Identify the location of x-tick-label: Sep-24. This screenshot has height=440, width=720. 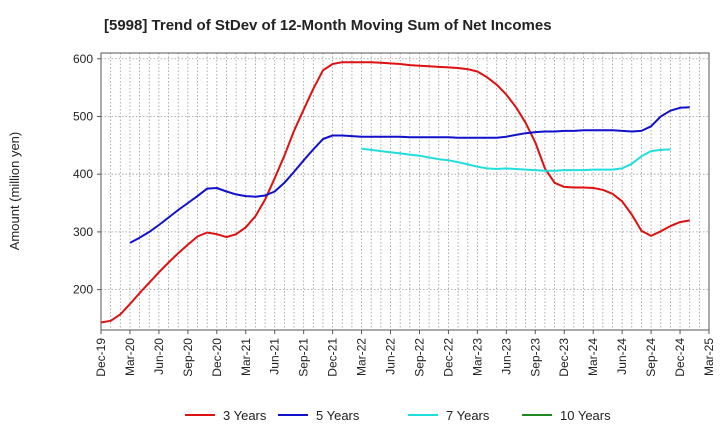
(651, 357).